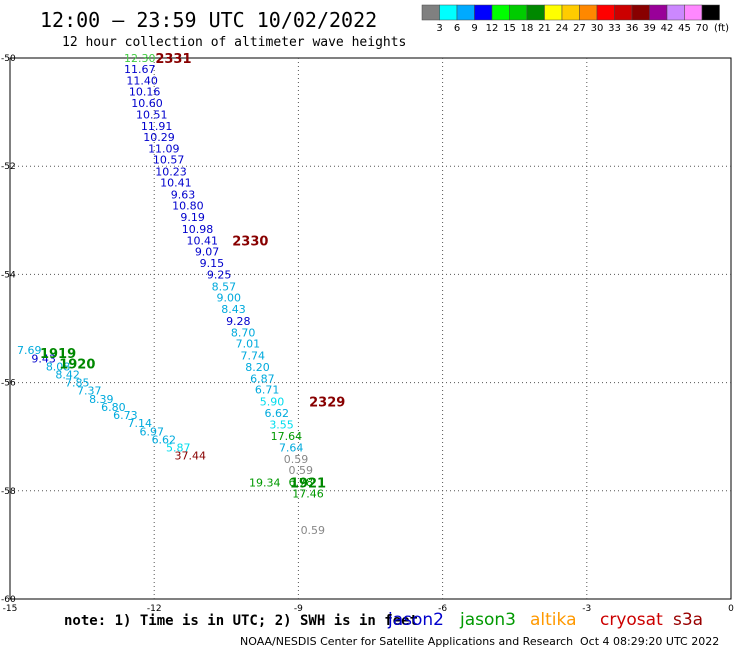 The width and height of the screenshot is (740, 650). Describe the element at coordinates (301, 482) in the screenshot. I see `swh-value-label: 6.78` at that location.